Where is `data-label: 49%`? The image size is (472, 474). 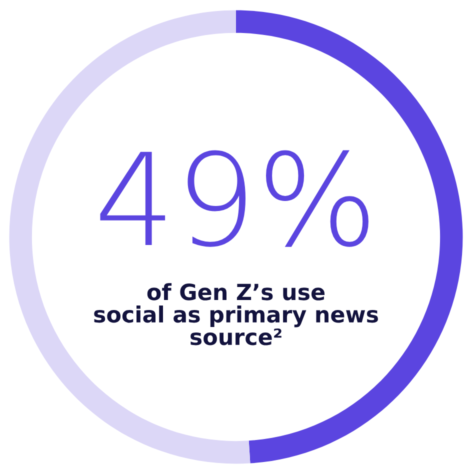
data-label: 49% is located at coordinates (234, 198).